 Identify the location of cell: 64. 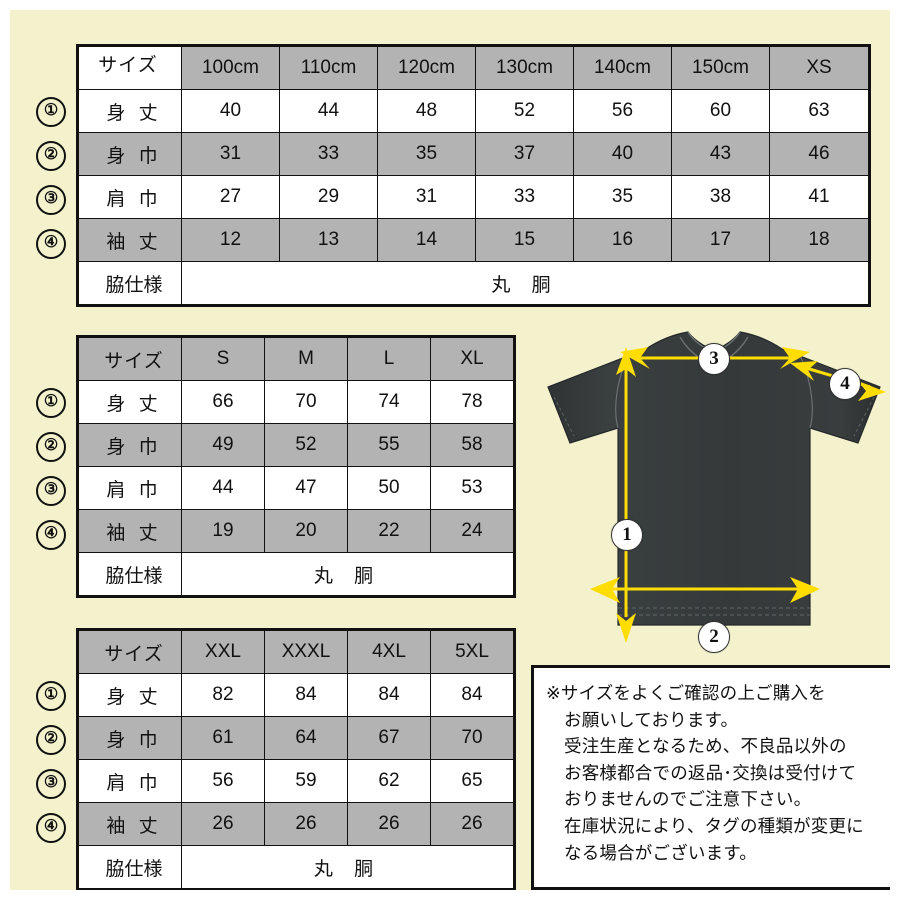
(306, 738).